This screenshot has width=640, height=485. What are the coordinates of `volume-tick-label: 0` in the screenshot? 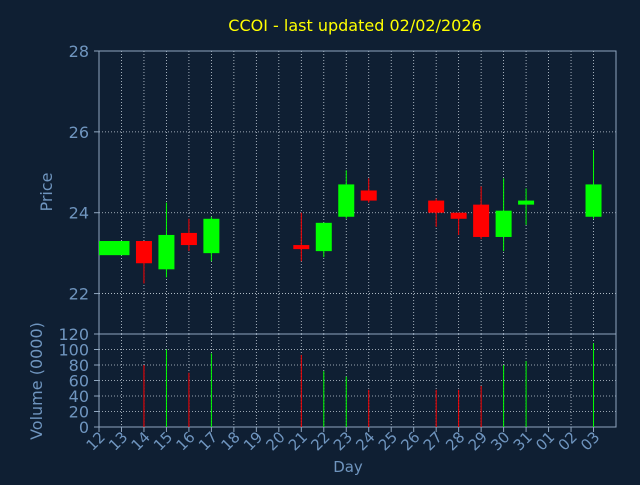 It's located at (84, 427).